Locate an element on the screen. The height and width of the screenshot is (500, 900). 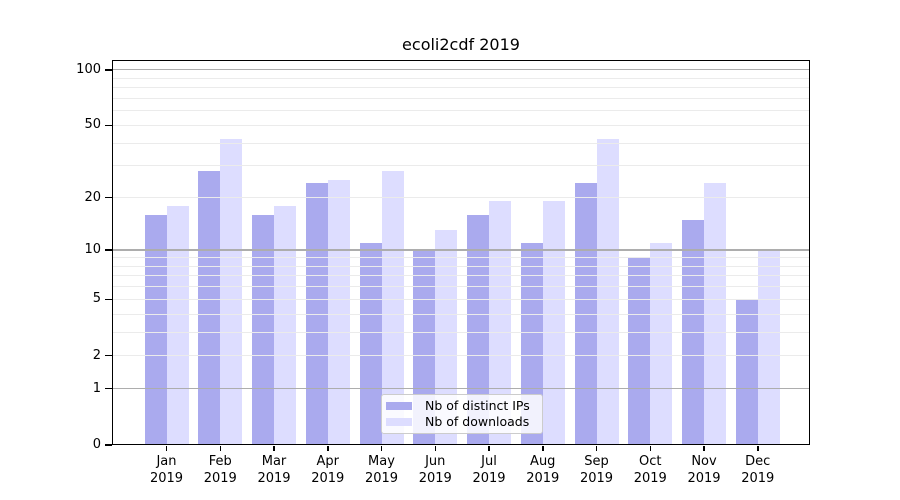
x-tick-month: Jul is located at coordinates (489, 461).